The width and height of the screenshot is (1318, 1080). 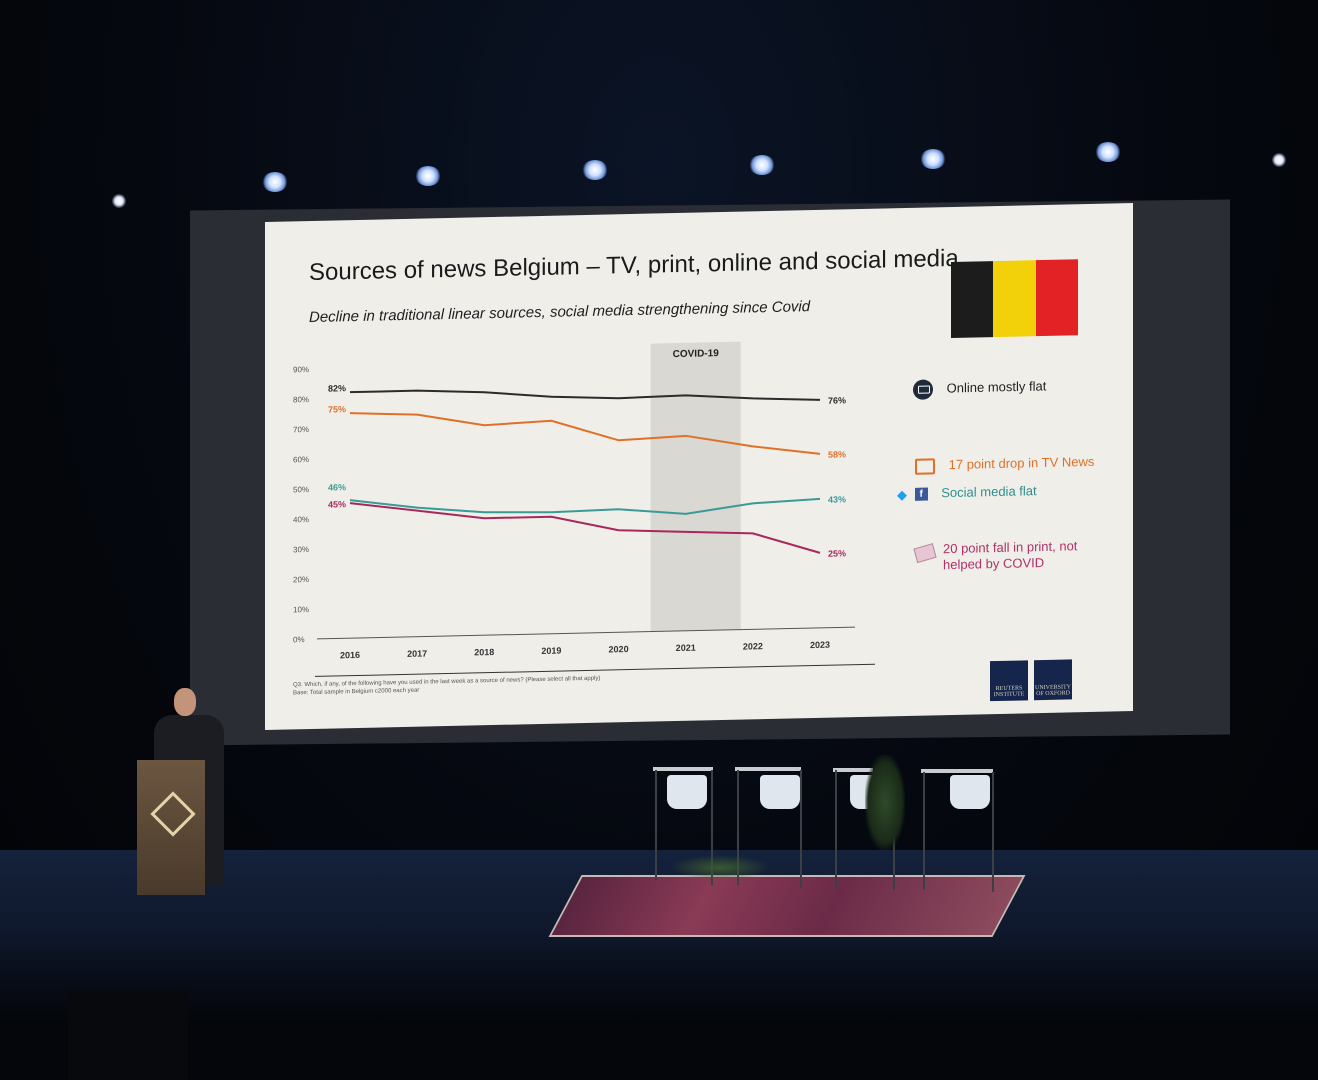 What do you see at coordinates (586, 633) in the screenshot?
I see `x-axis-line` at bounding box center [586, 633].